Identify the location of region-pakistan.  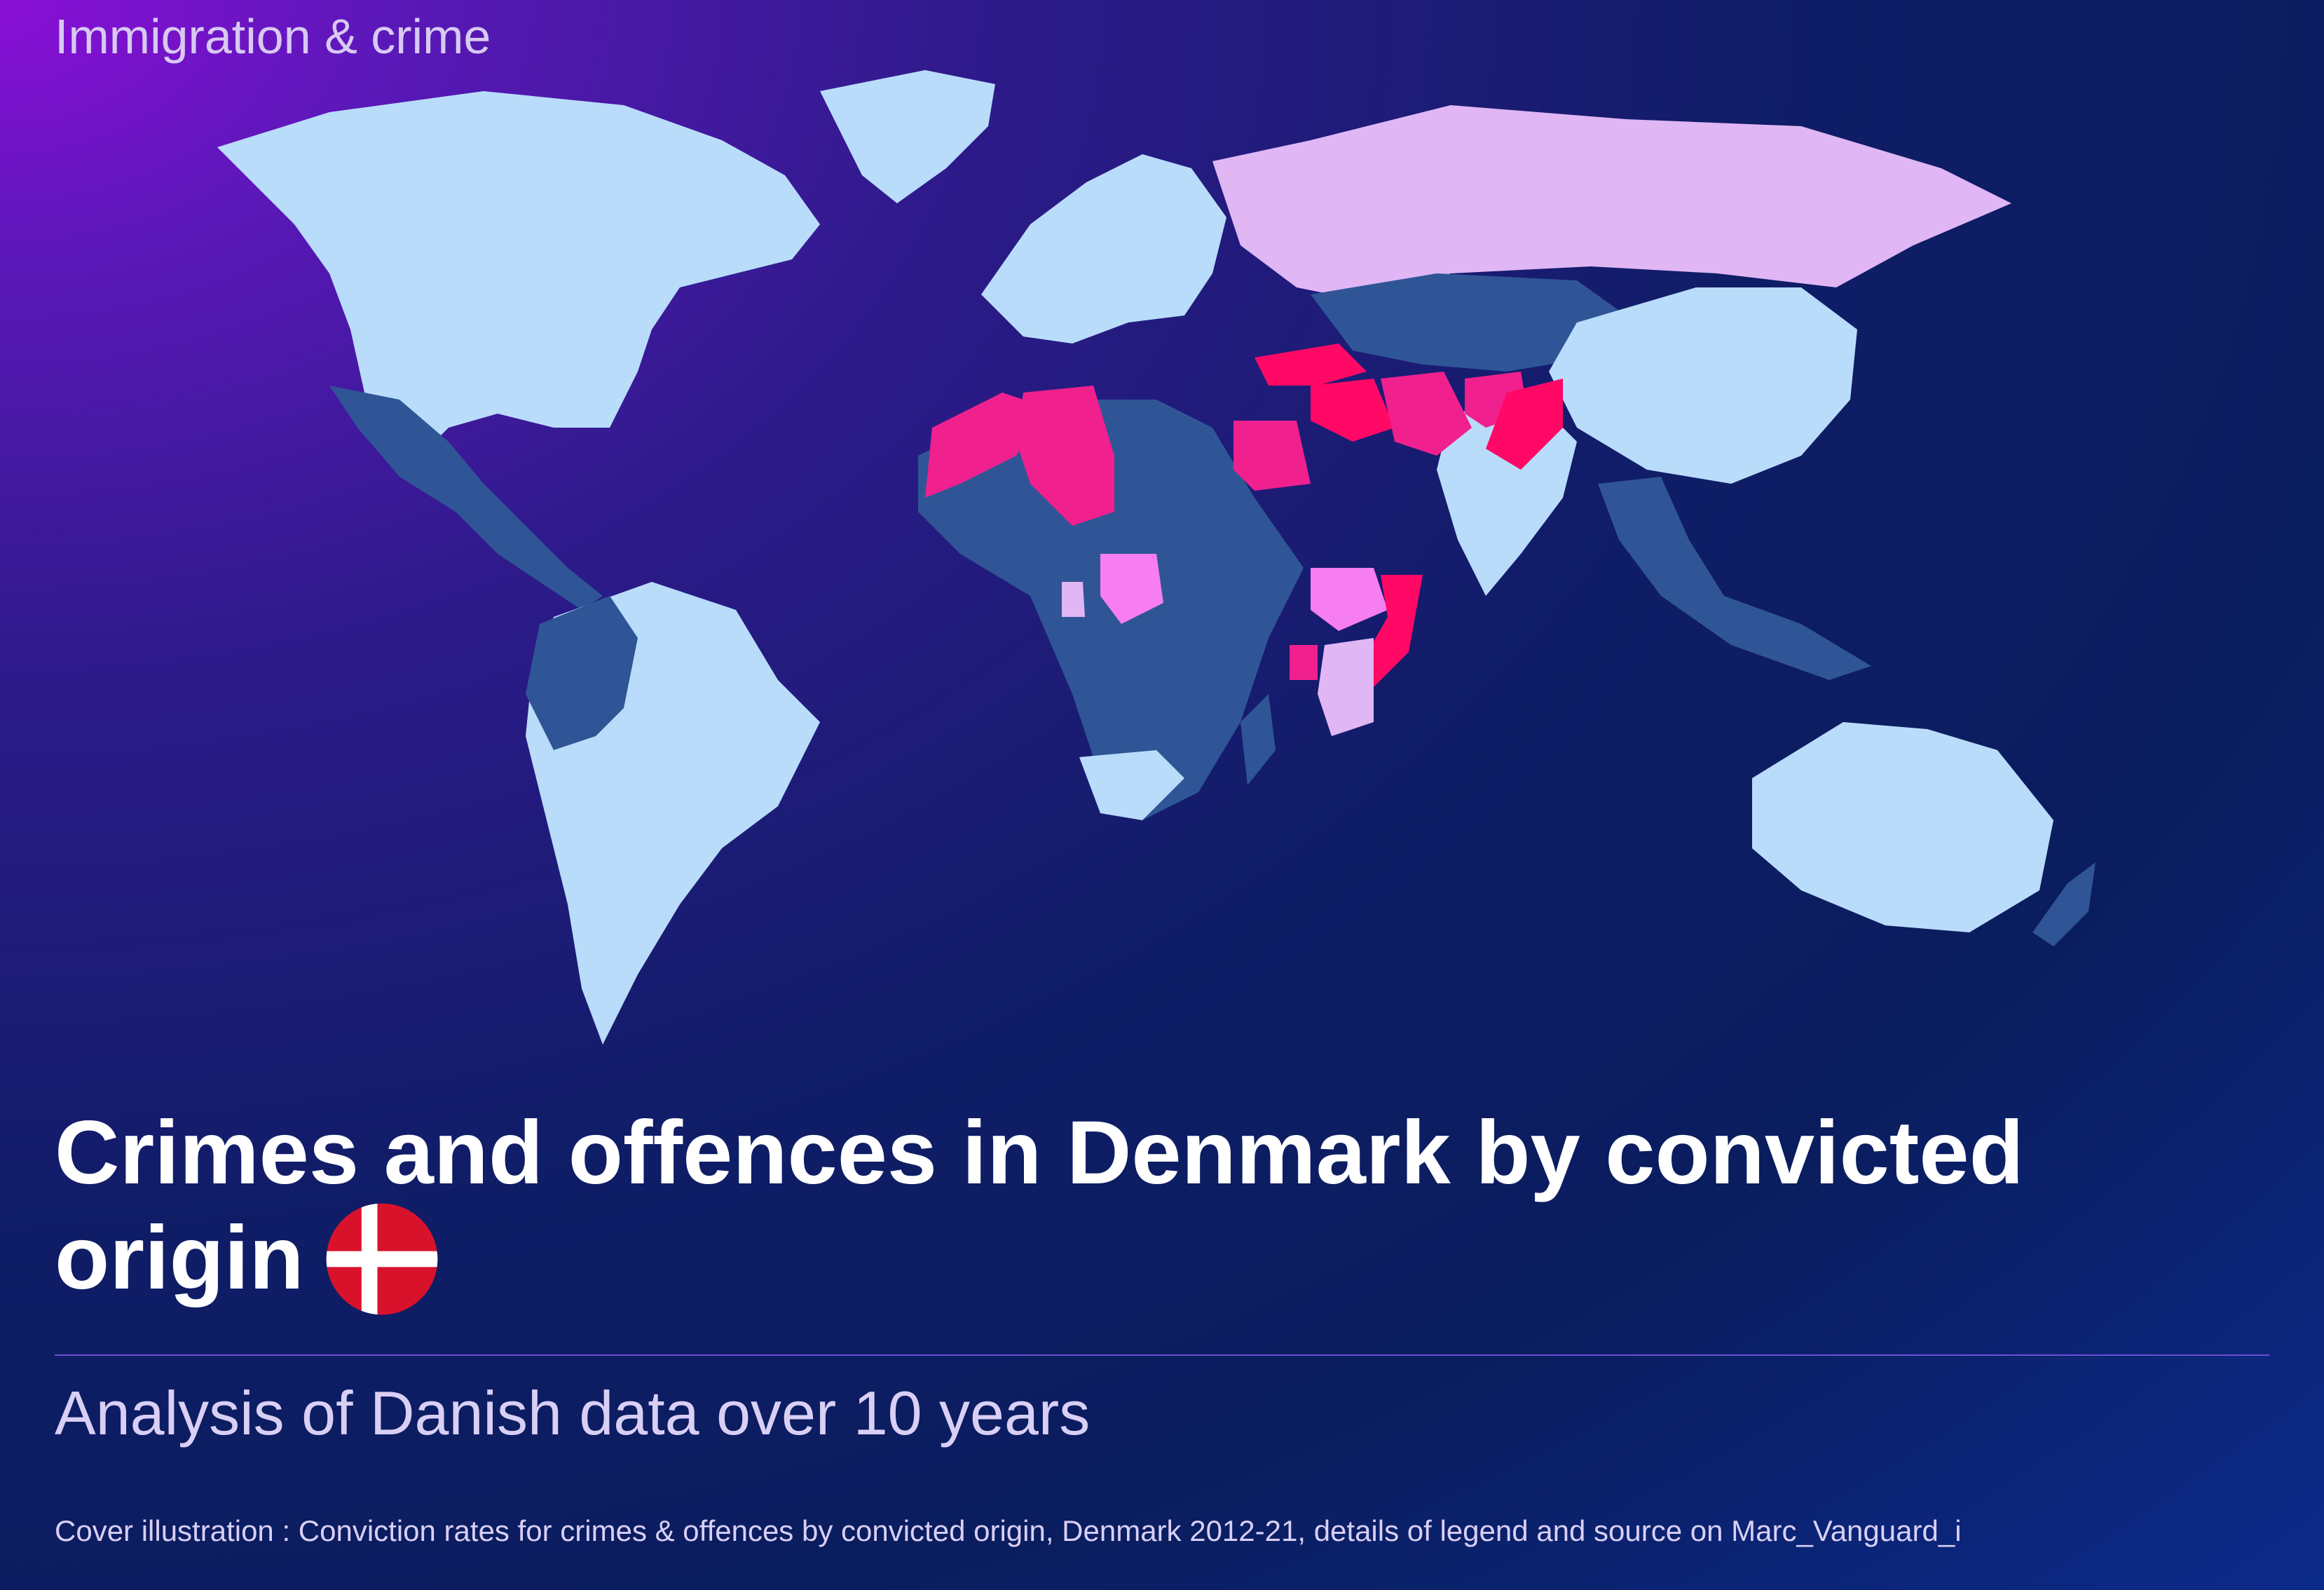
(1524, 424).